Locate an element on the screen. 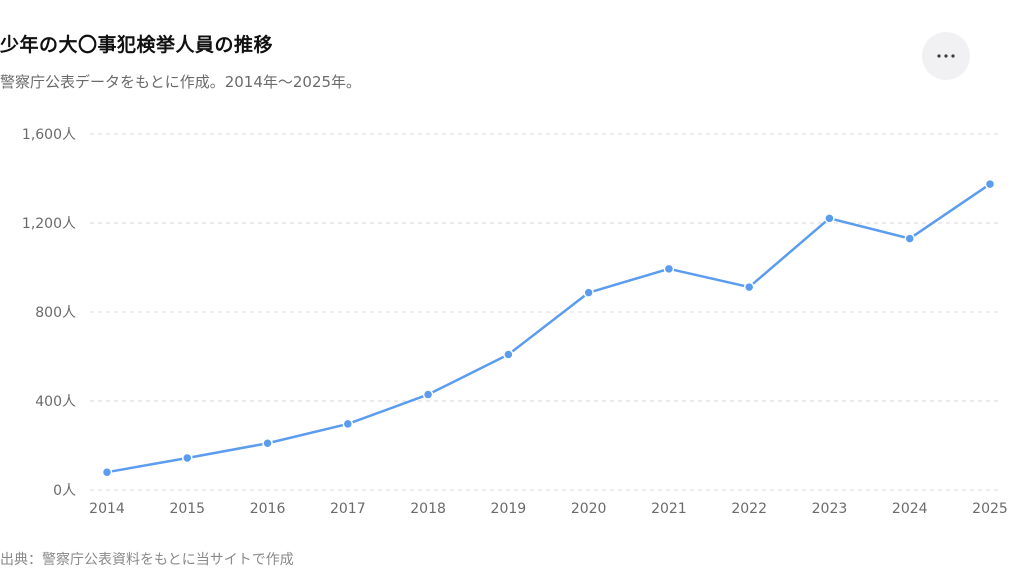 The image size is (1024, 576). data-point-2016 is located at coordinates (267, 443).